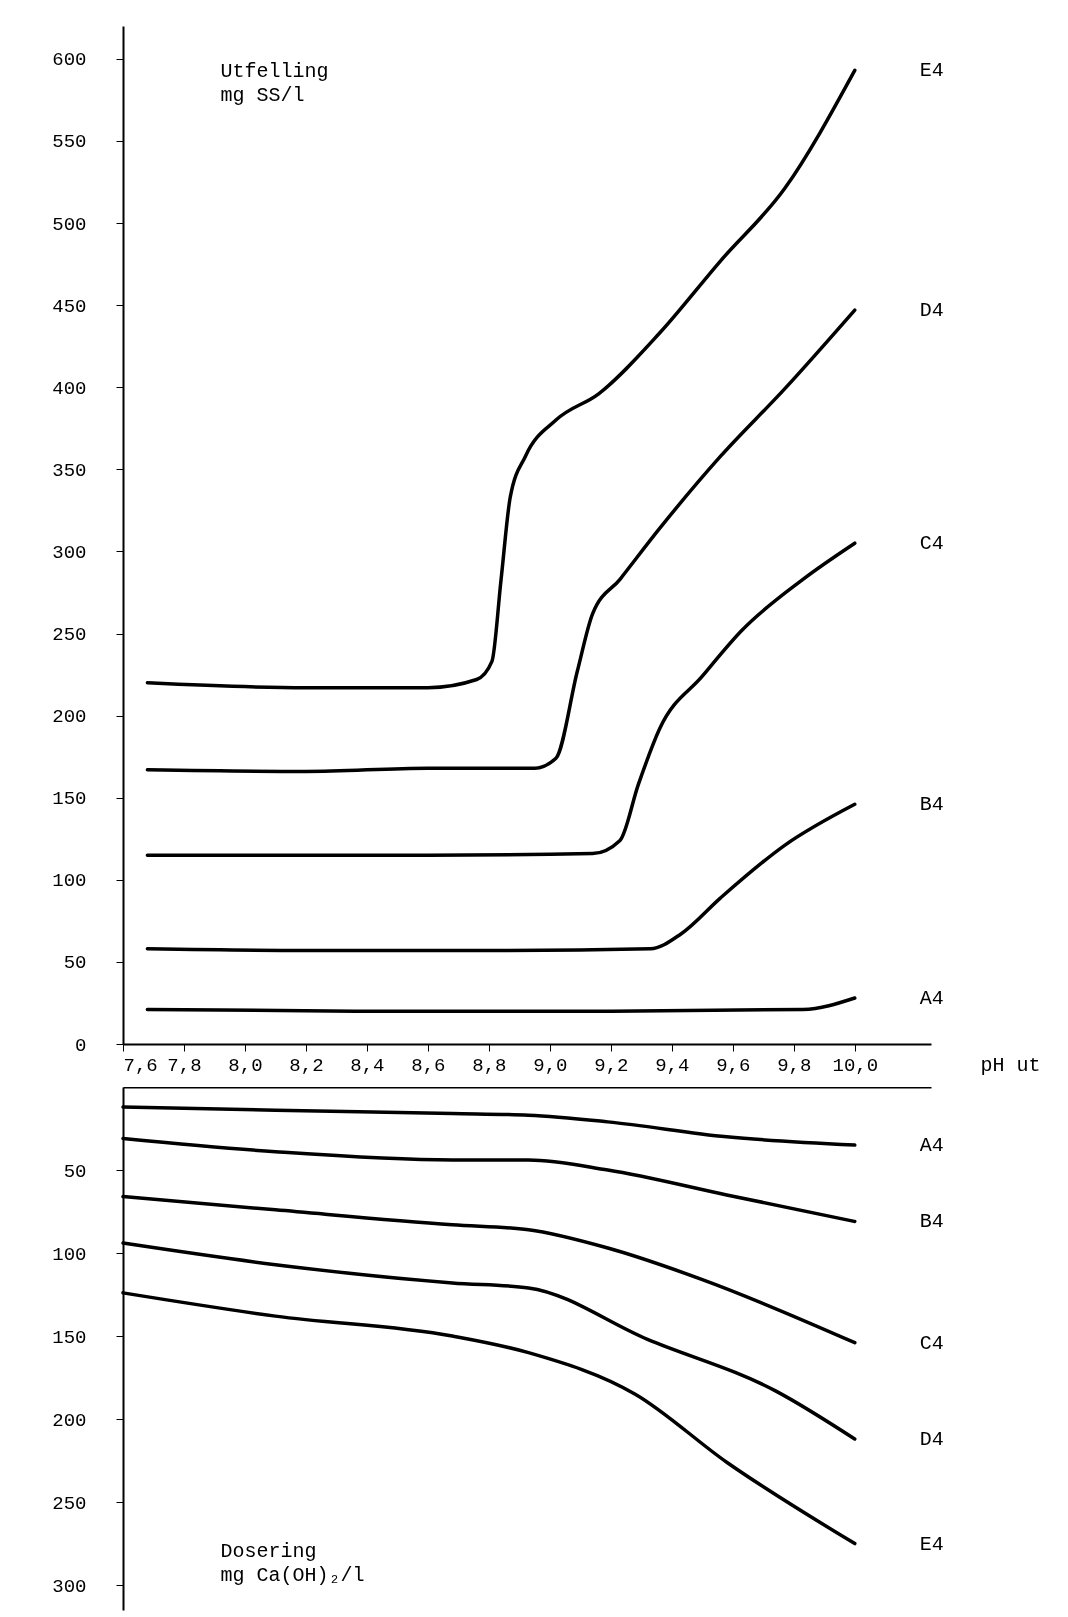 The height and width of the screenshot is (1617, 1068). Describe the element at coordinates (69, 60) in the screenshot. I see `y-tick-label: 600` at that location.